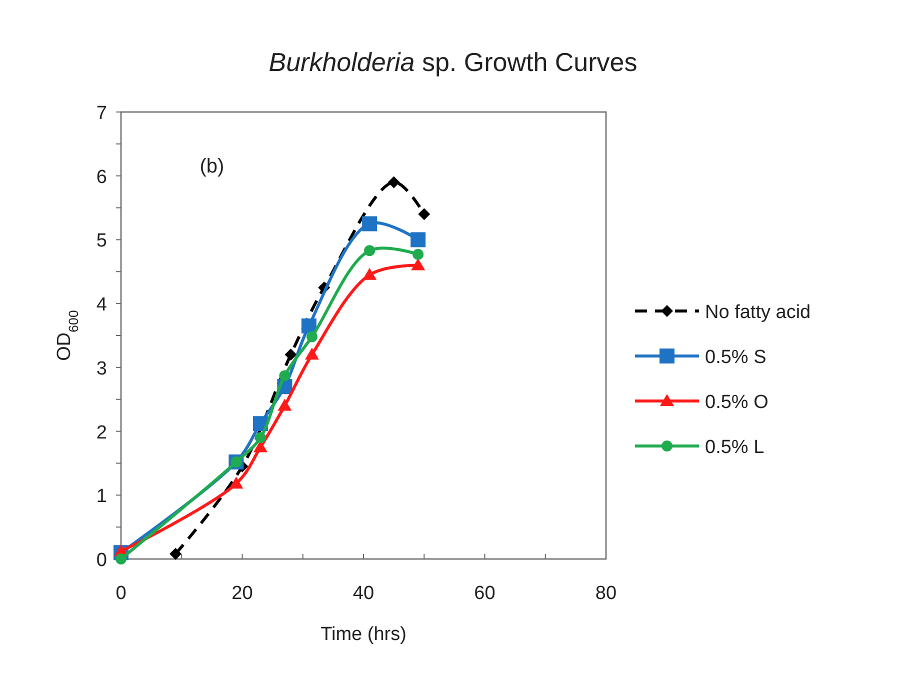 The width and height of the screenshot is (899, 679). I want to click on y-tick-label: 1, so click(101, 497).